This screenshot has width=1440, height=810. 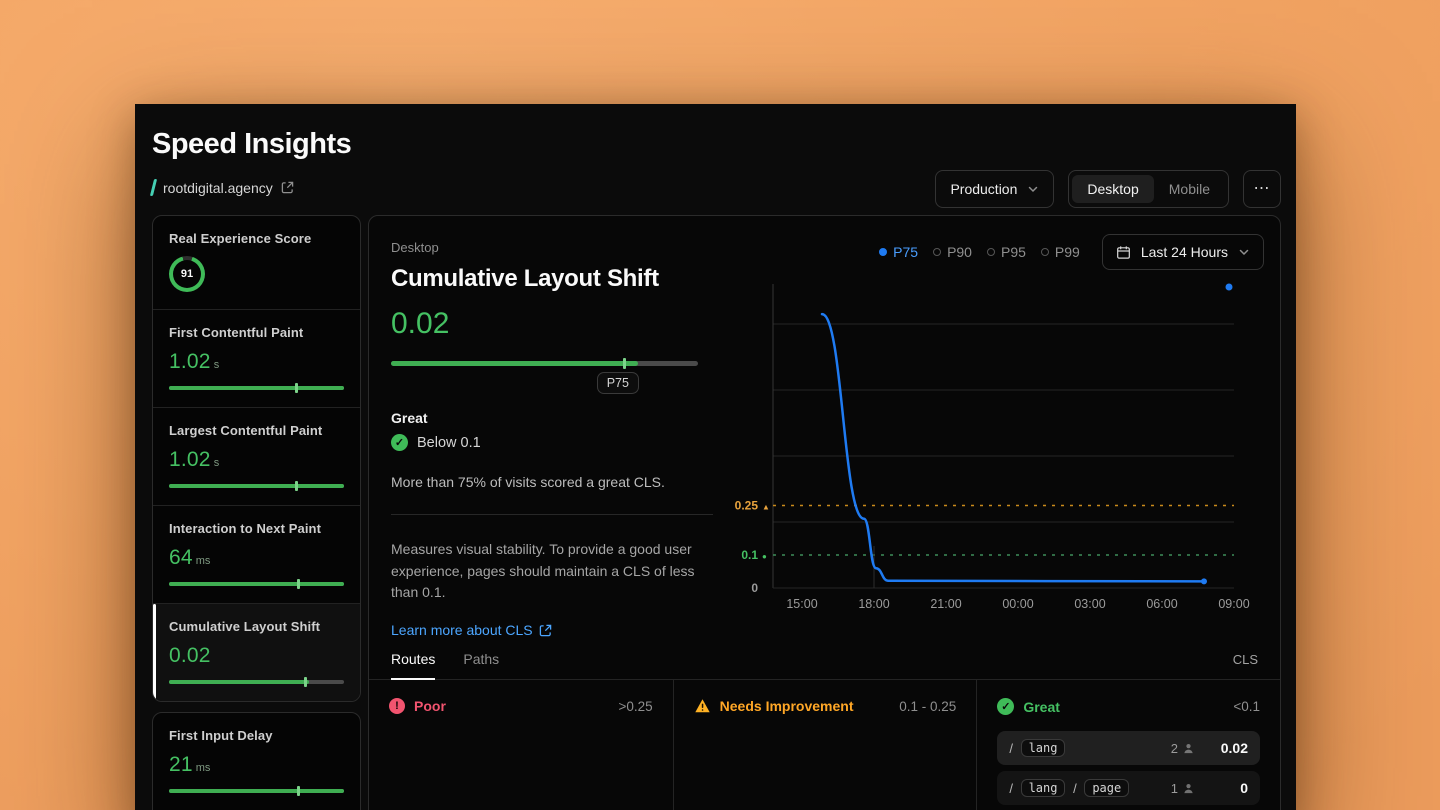 I want to click on device-toggle: Desktop Mobile, so click(x=1148, y=189).